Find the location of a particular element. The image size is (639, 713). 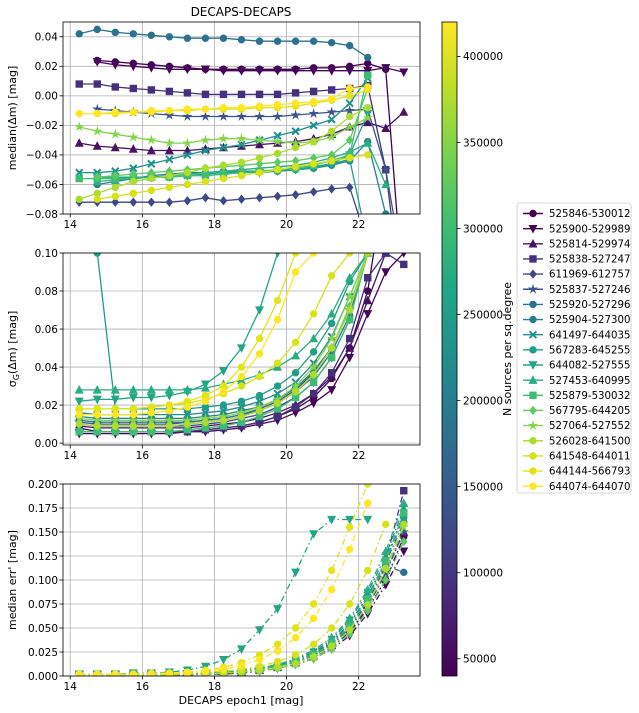

colorbar-tick-label: 50000 is located at coordinates (479, 660).